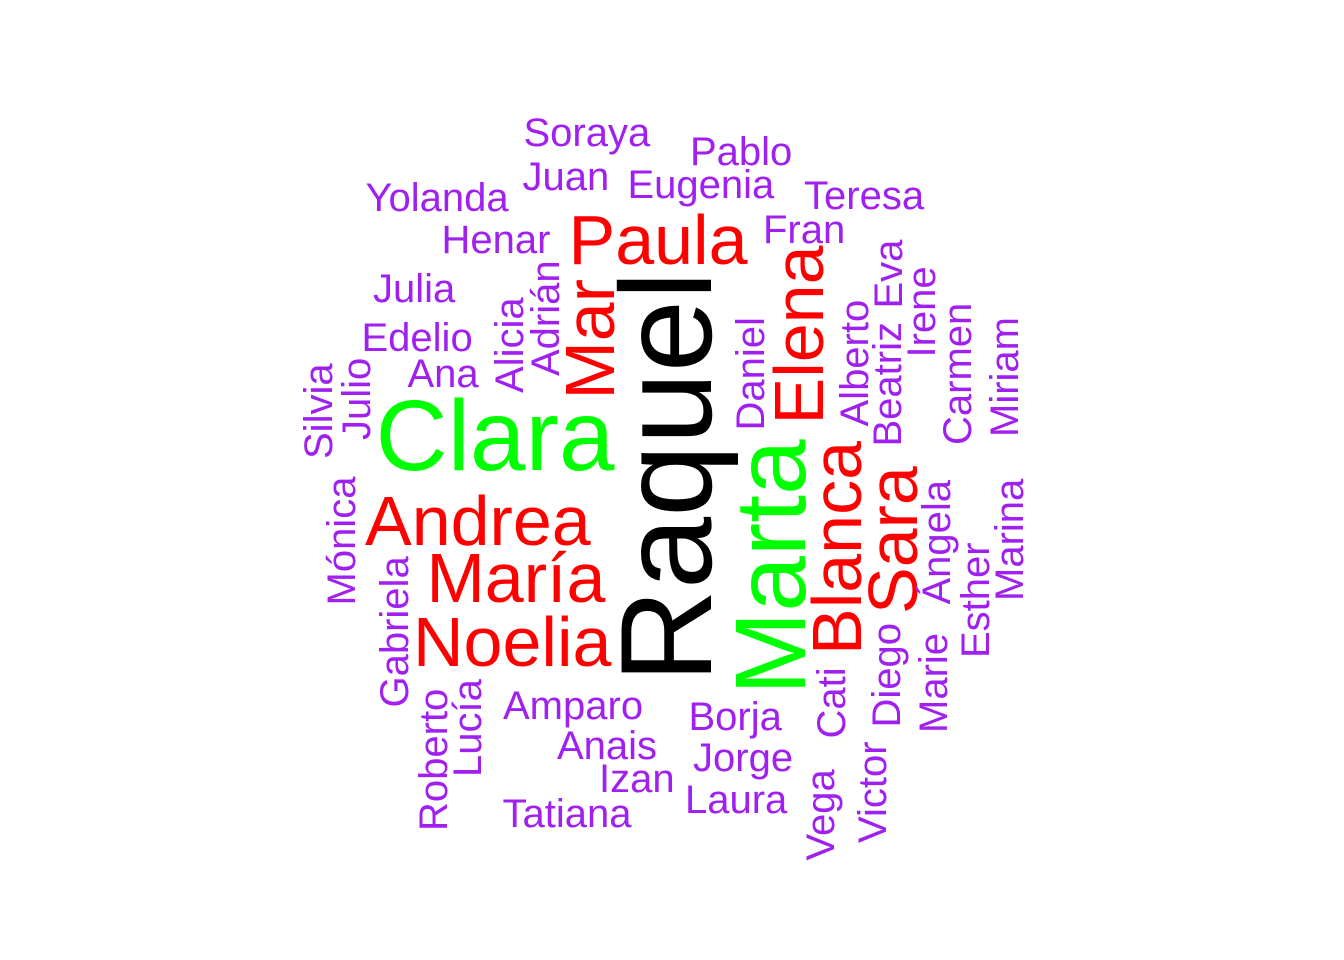 This screenshot has height=960, width=1344. What do you see at coordinates (735, 717) in the screenshot?
I see `word-borja: Borja` at bounding box center [735, 717].